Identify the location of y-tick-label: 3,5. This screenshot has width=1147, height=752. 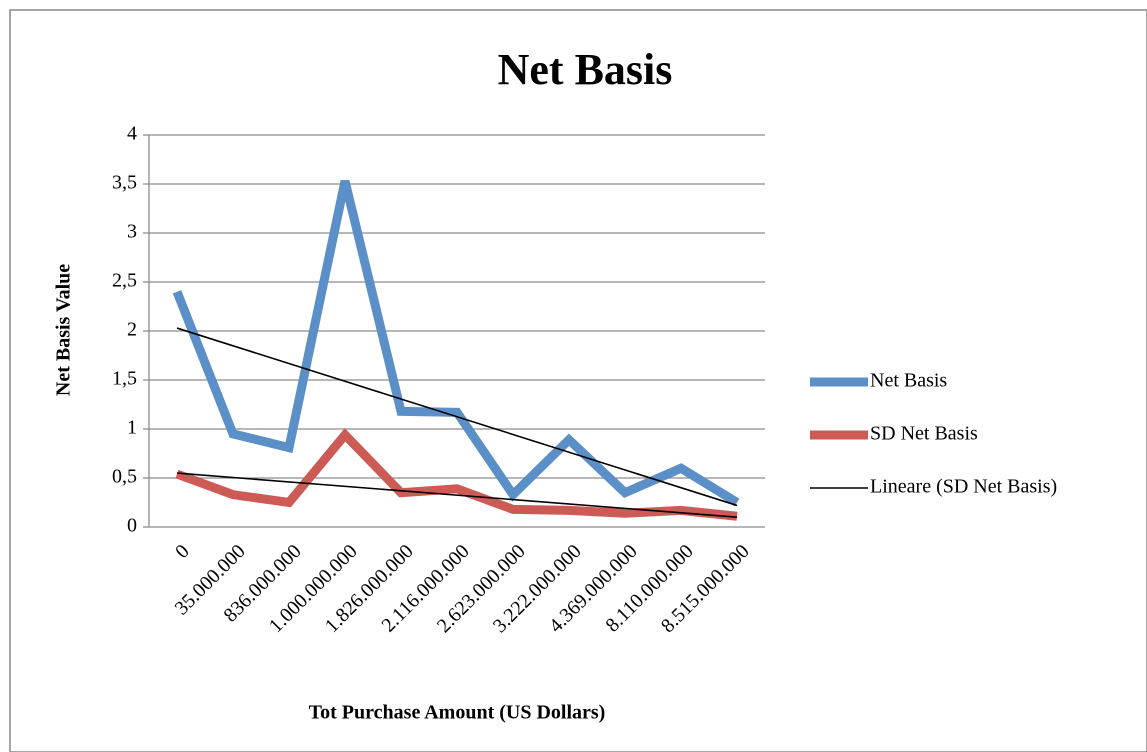
(124, 183).